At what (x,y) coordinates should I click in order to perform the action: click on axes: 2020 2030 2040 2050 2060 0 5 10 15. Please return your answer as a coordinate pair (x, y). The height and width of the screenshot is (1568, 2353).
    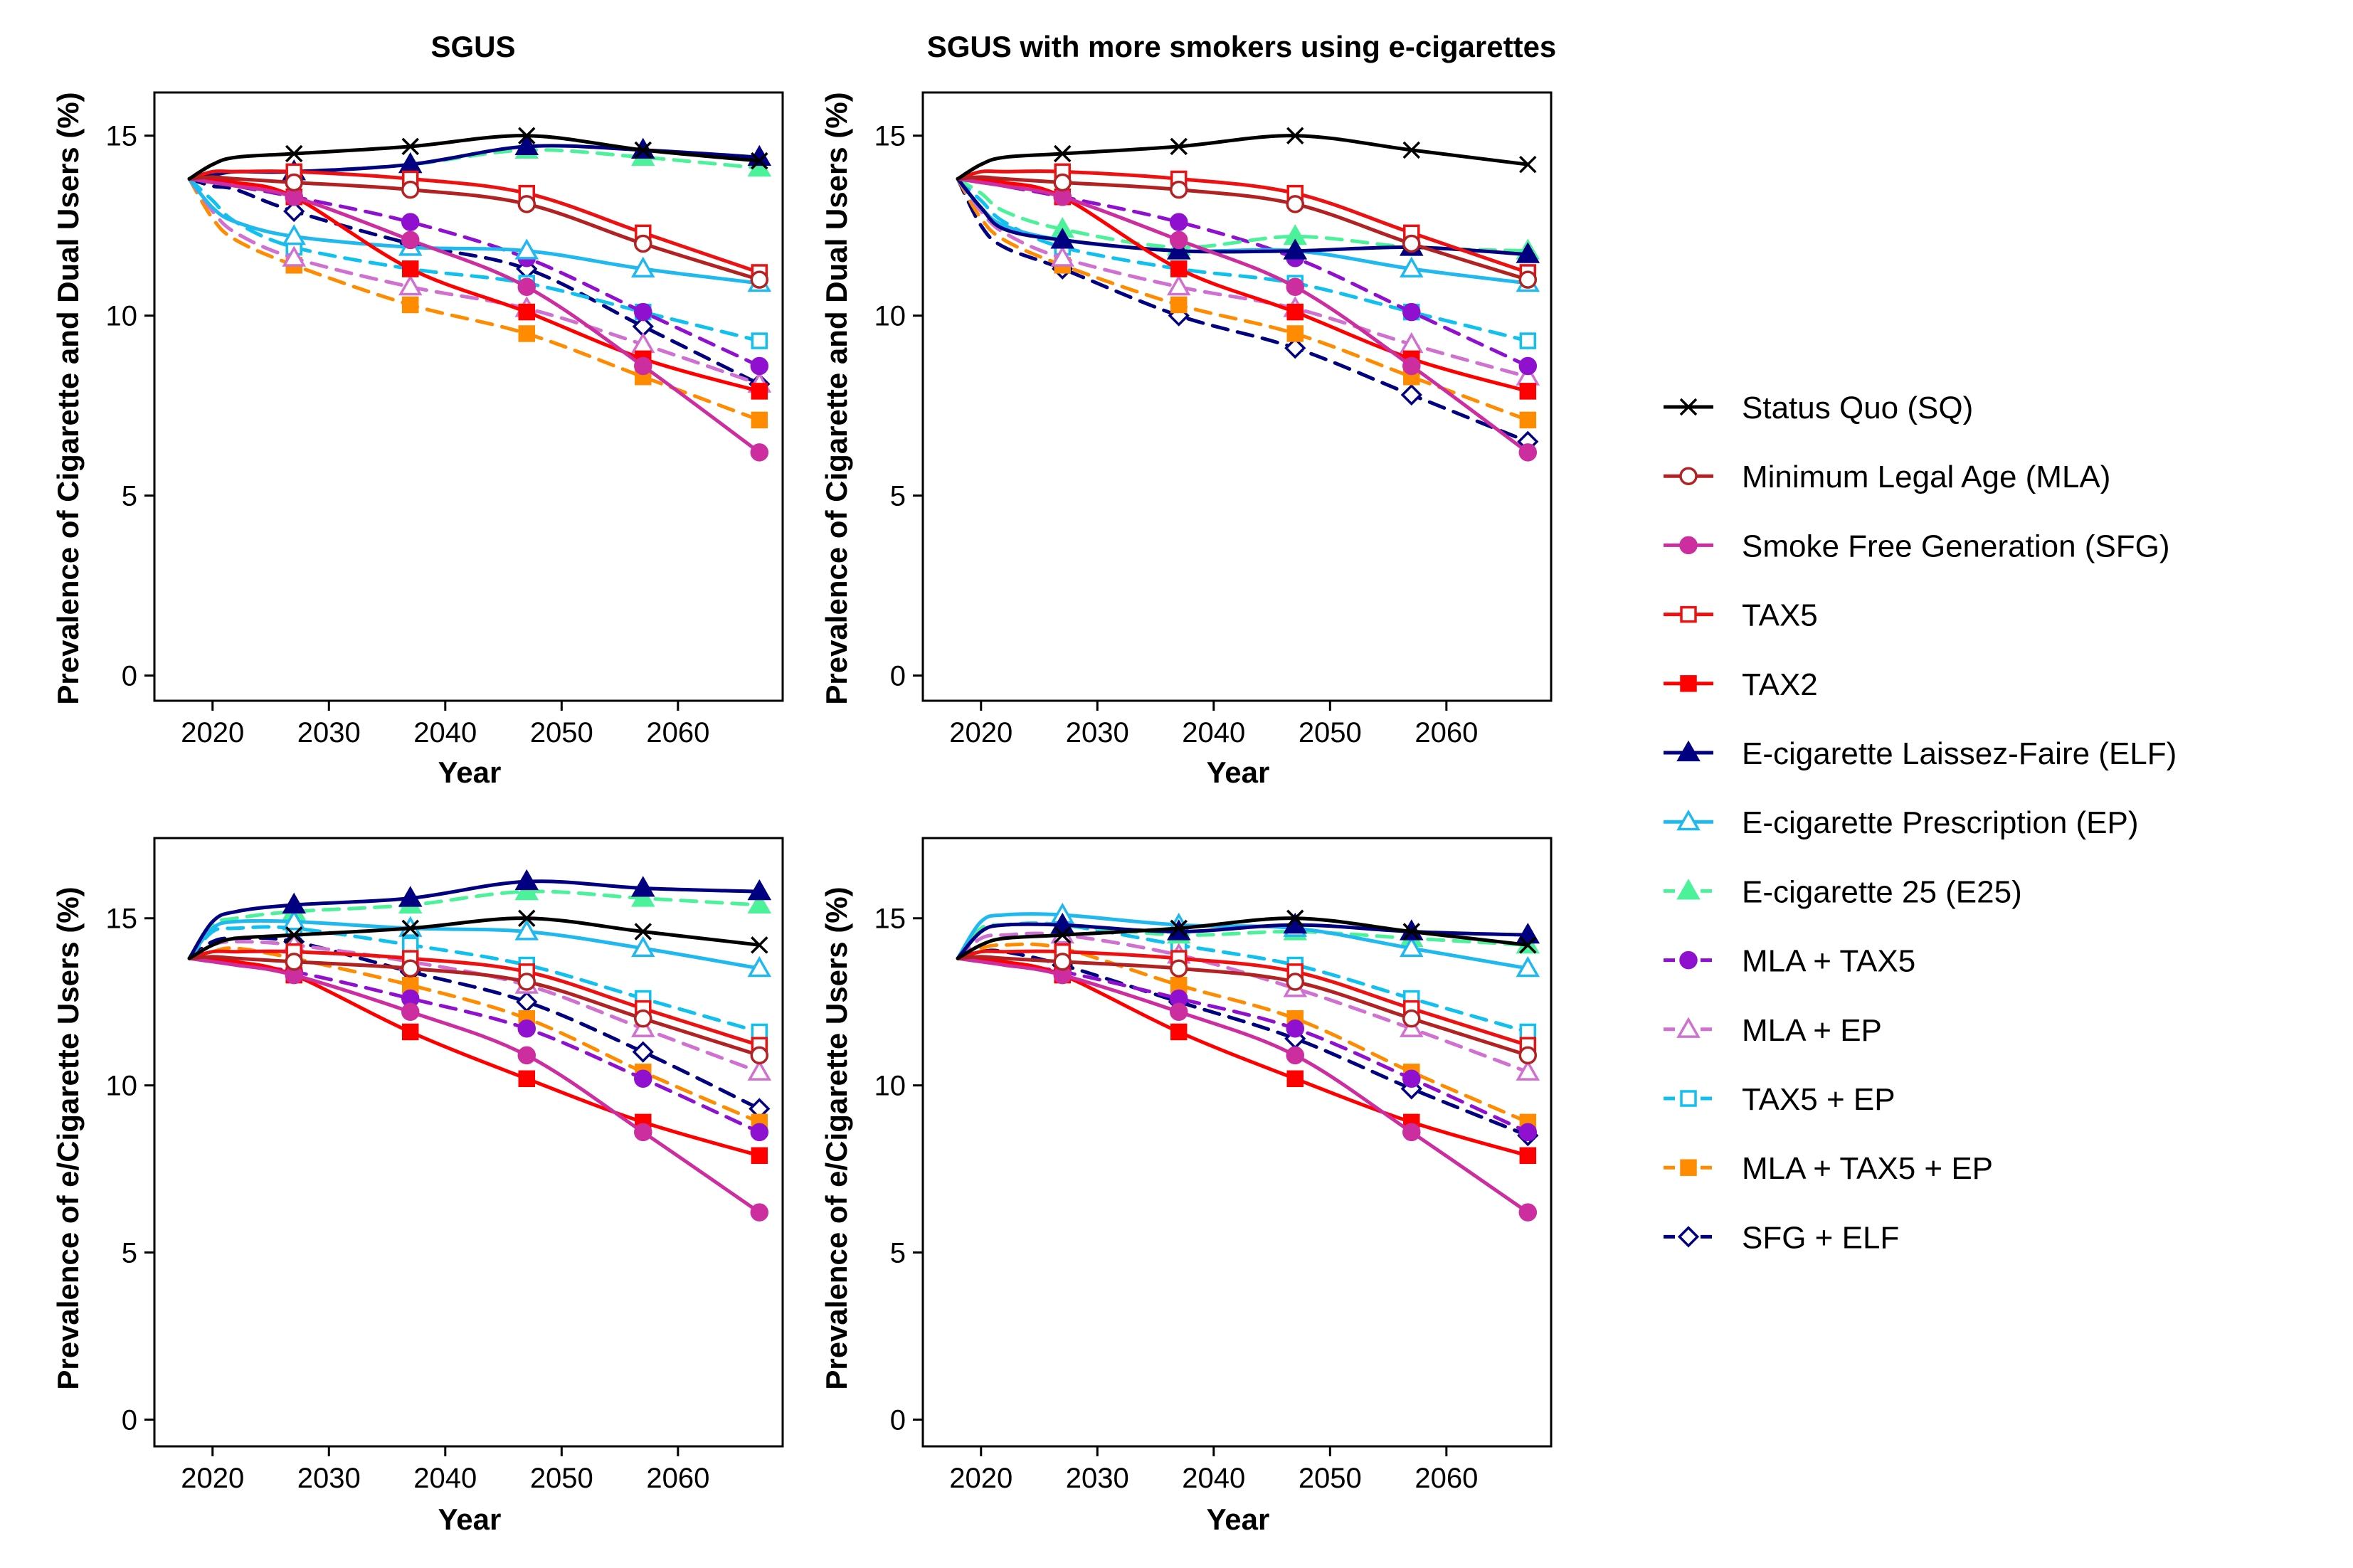
    Looking at the image, I should click on (445, 419).